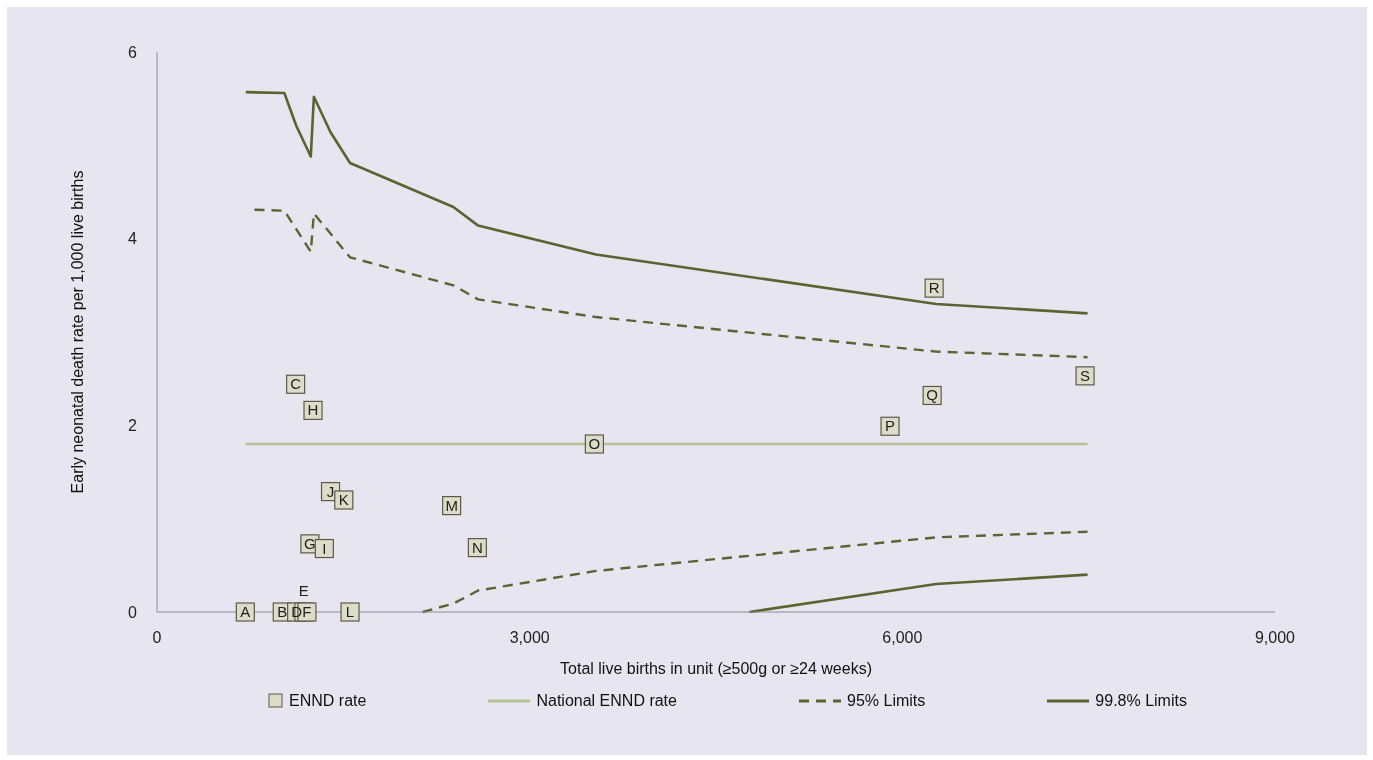 Image resolution: width=1373 pixels, height=760 pixels. Describe the element at coordinates (1085, 375) in the screenshot. I see `data-label: S` at that location.